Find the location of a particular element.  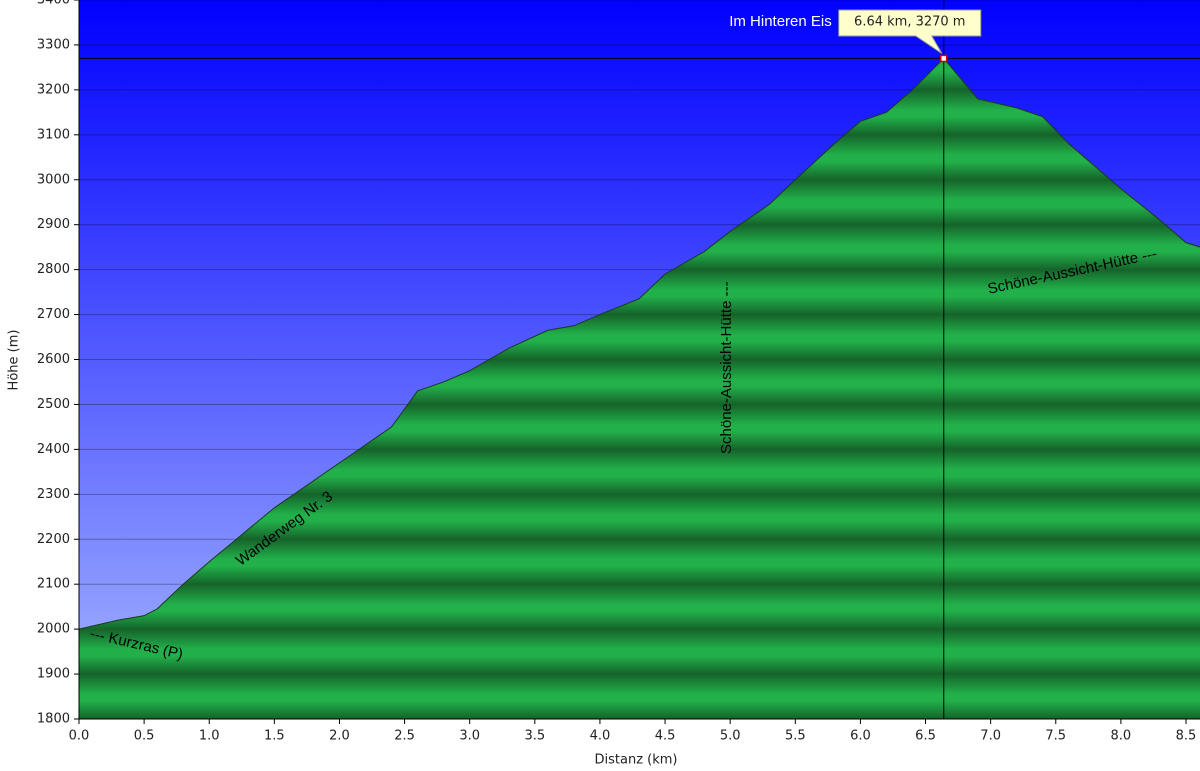

y-tick-label: 2700 is located at coordinates (53, 314).